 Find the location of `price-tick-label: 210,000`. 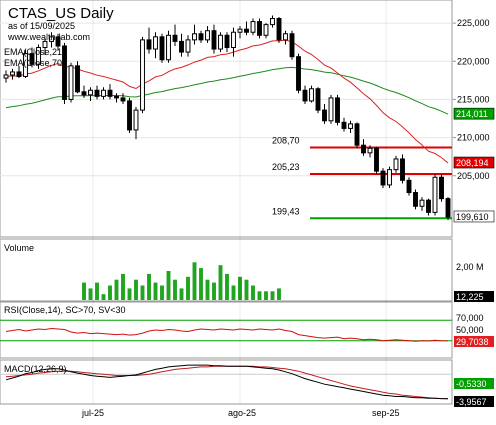

price-tick-label: 210,000 is located at coordinates (473, 138).